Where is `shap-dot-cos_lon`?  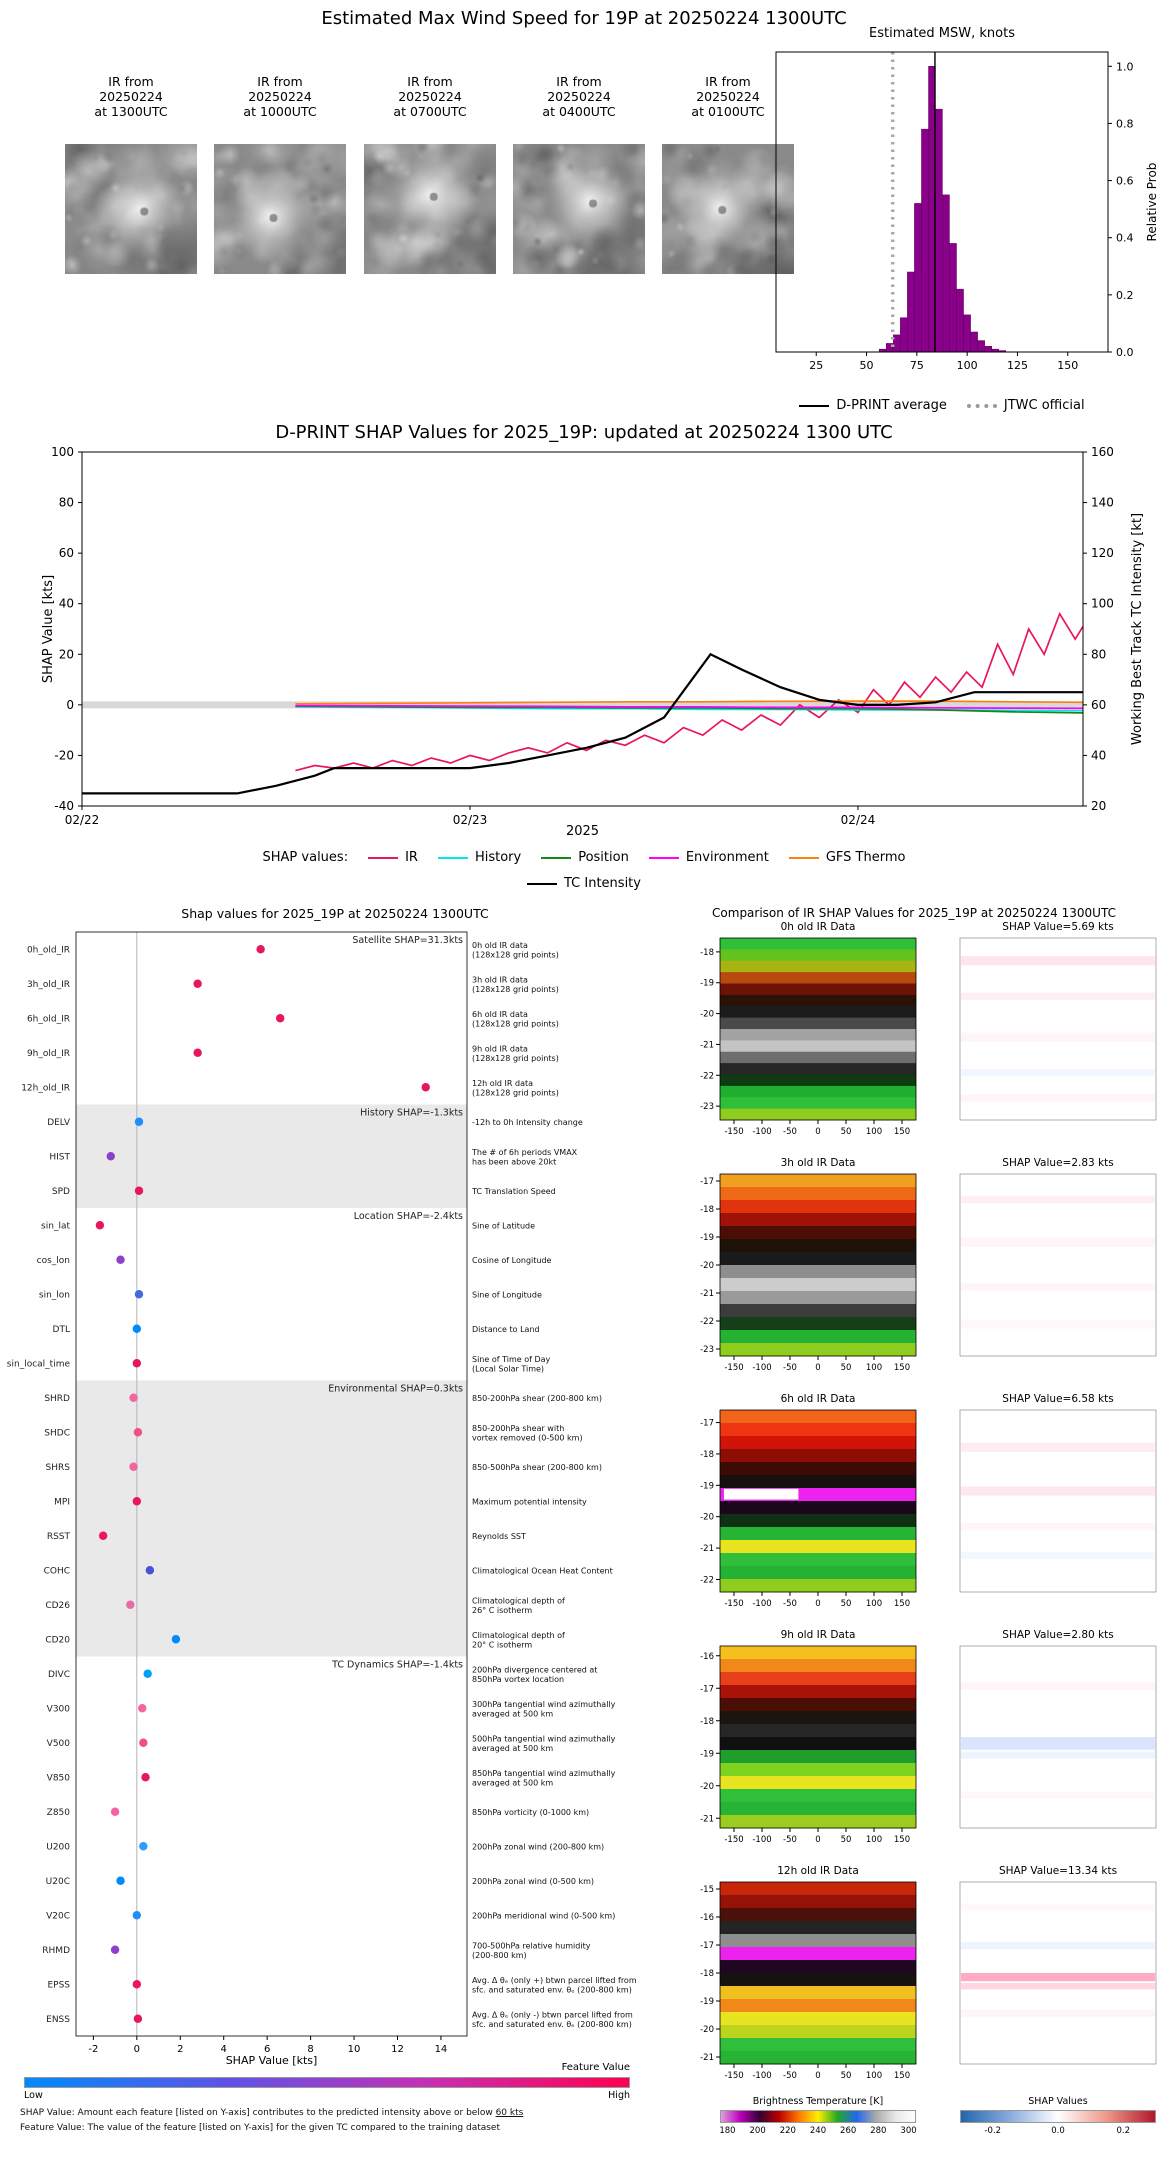
shap-dot-cos_lon is located at coordinates (120, 1259).